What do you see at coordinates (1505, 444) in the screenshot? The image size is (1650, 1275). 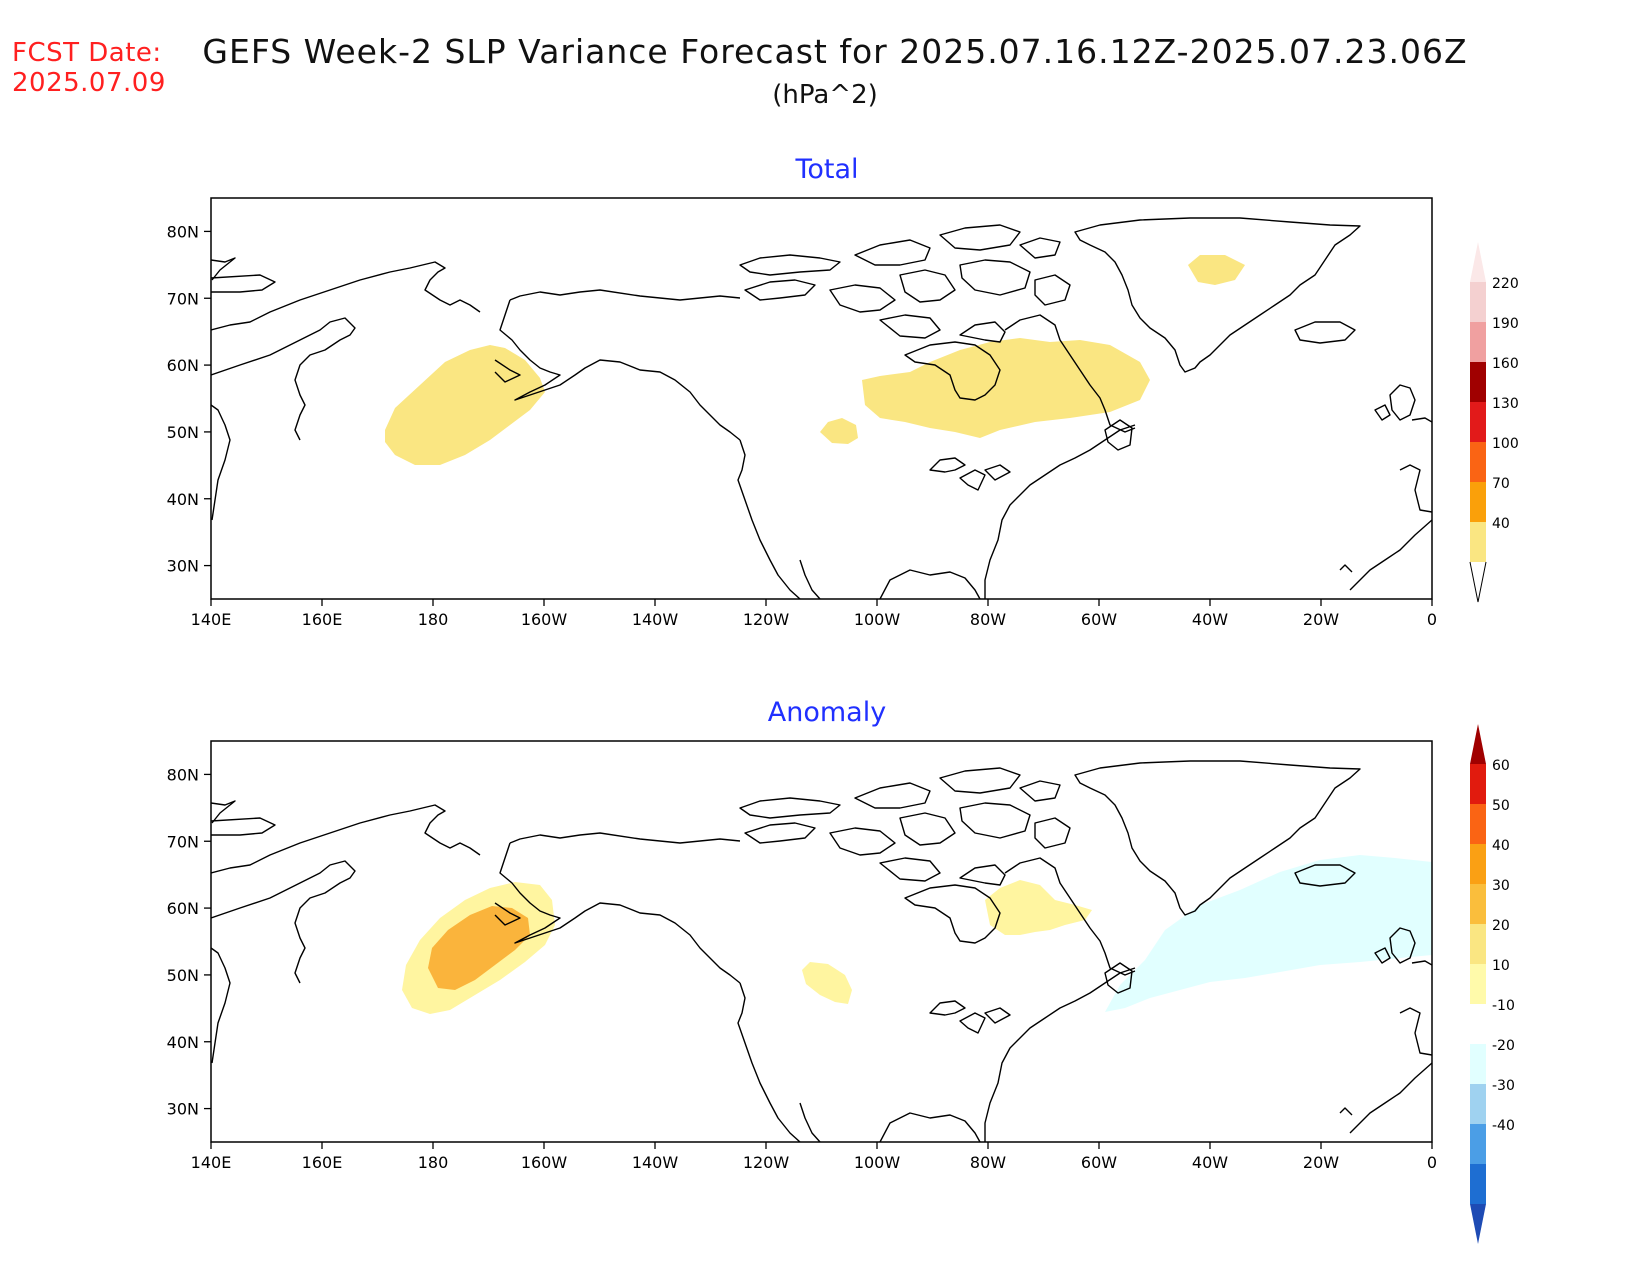 I see `colorbar-label: 100` at bounding box center [1505, 444].